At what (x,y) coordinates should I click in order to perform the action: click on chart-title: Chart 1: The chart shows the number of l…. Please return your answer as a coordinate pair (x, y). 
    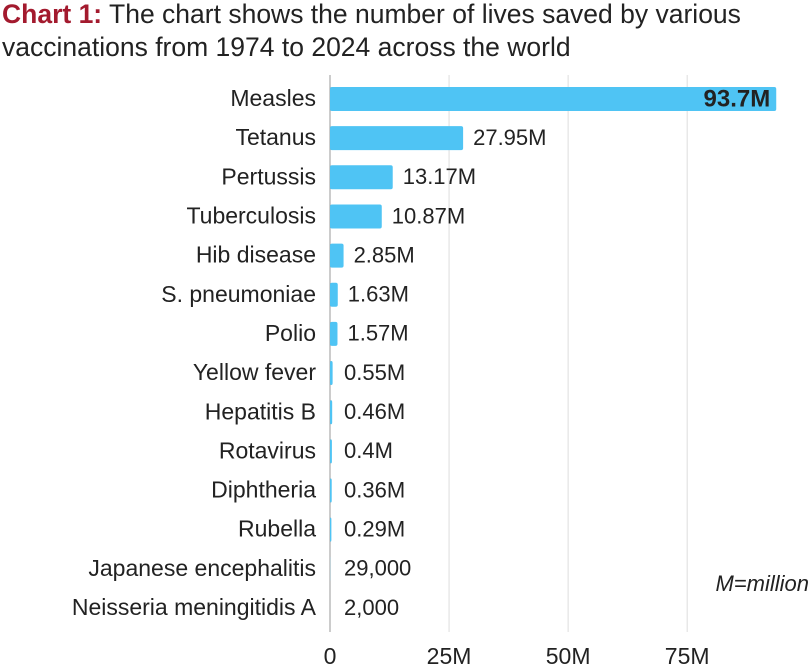
    Looking at the image, I should click on (372, 32).